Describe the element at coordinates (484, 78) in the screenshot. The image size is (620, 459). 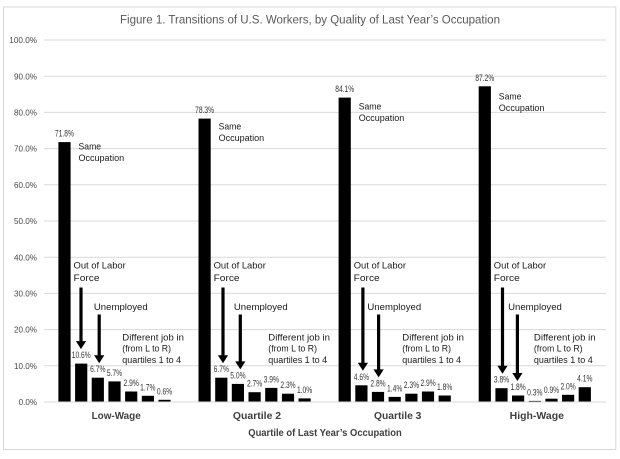
I see `svg-text: 87.2%` at that location.